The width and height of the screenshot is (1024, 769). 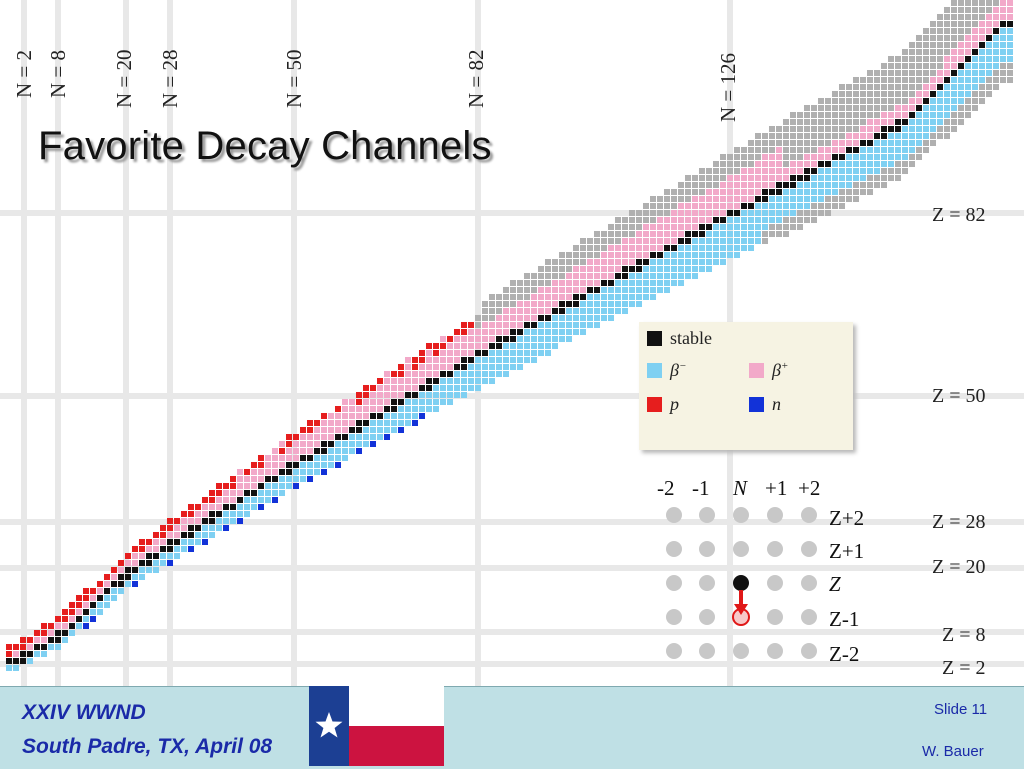 What do you see at coordinates (741, 583) in the screenshot?
I see `inset-parent-nucleus` at bounding box center [741, 583].